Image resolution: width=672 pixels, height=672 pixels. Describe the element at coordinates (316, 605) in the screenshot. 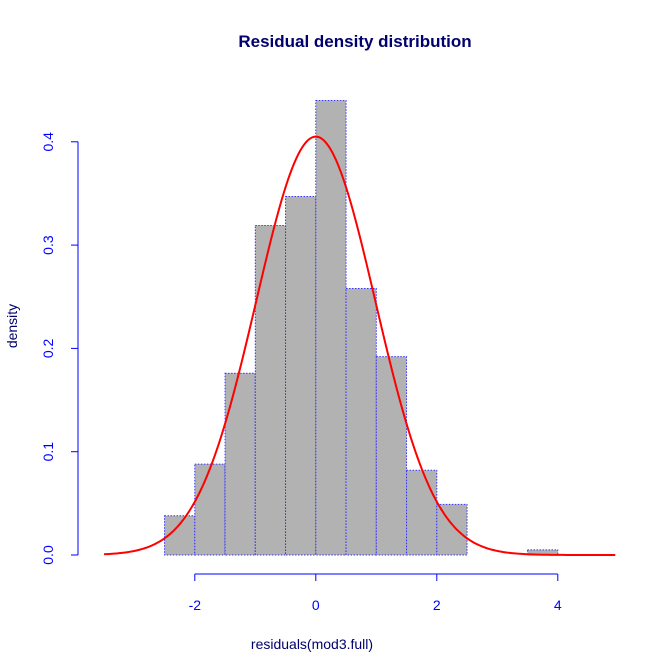

I see `x-tick-label-1: 0` at that location.